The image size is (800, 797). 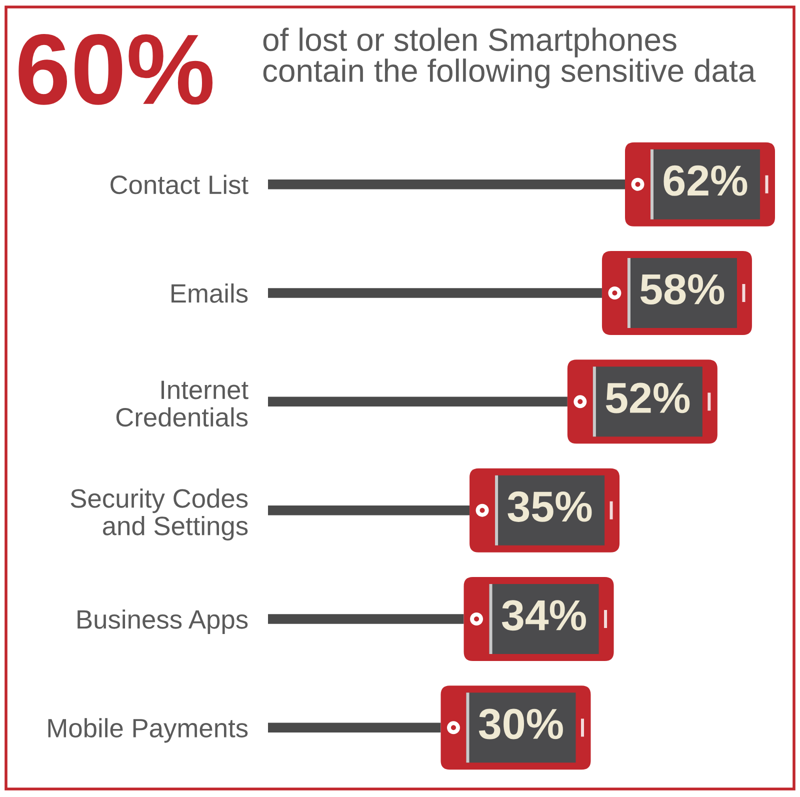 I want to click on chart-subtitle: of lost or stolen Smartphones contain the following sensitive data, so click(x=509, y=58).